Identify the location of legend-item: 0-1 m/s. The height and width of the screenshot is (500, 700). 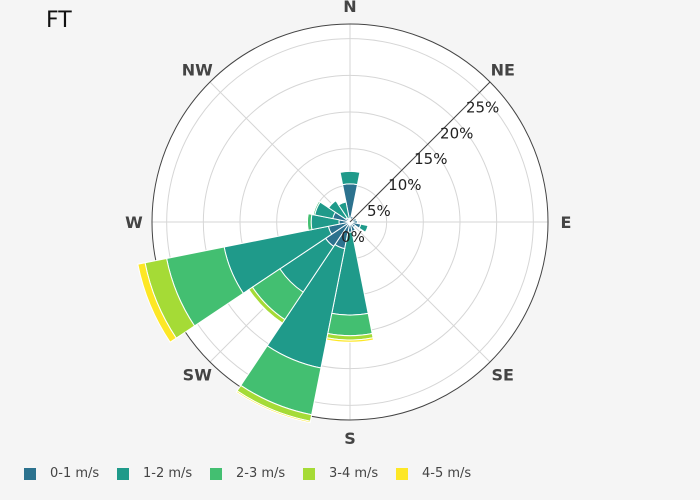
(70, 473).